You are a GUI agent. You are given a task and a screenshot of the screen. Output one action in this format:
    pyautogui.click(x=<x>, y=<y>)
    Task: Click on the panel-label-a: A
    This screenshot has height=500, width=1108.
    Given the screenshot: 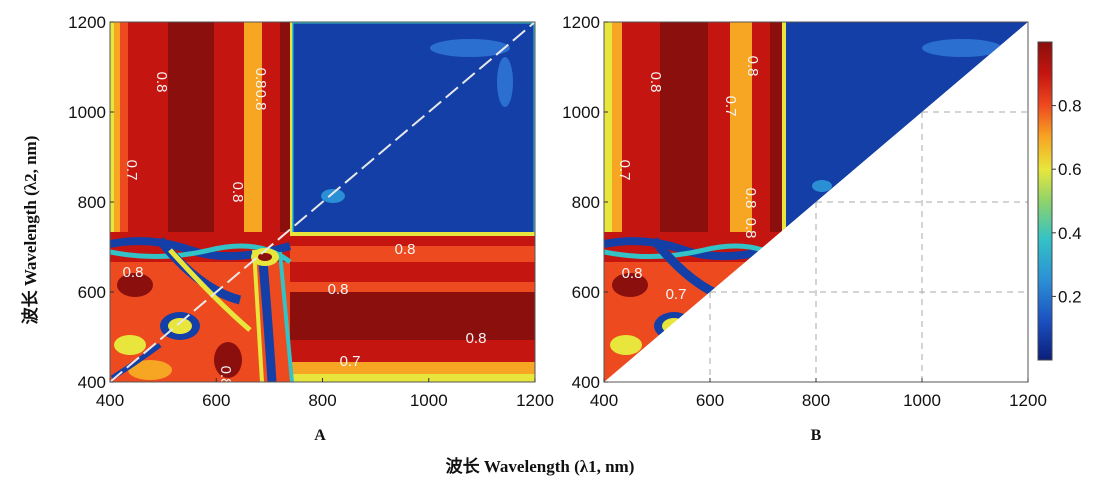 What is the action you would take?
    pyautogui.click(x=320, y=435)
    